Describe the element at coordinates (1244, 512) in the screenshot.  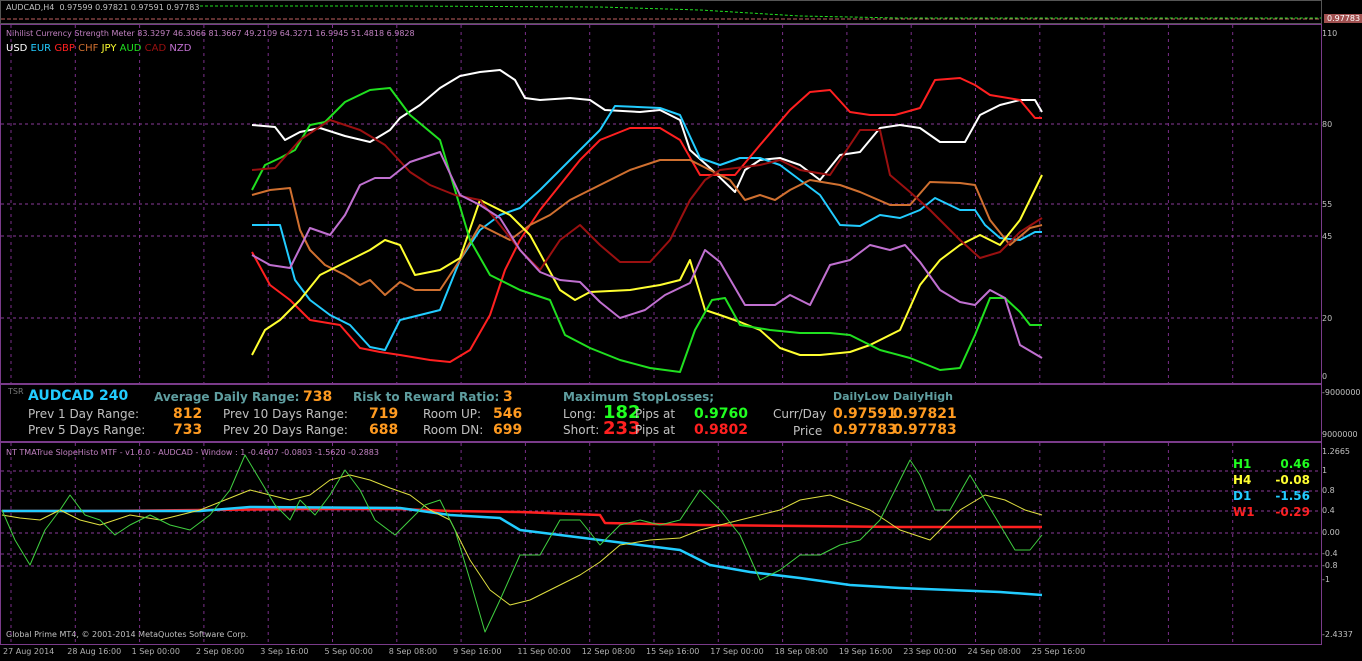
I see `readout-tf: W1` at that location.